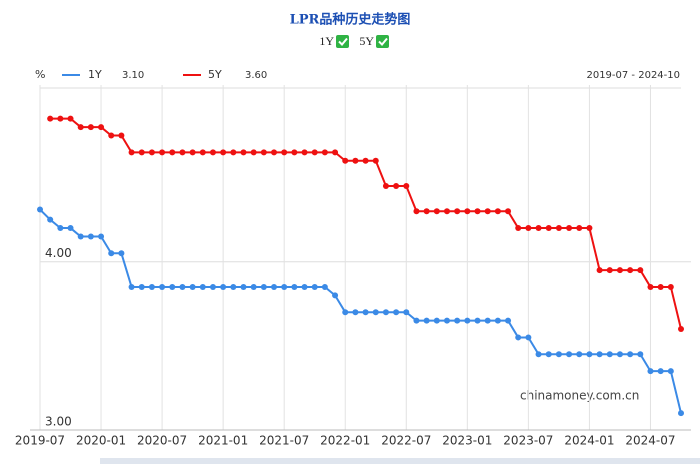  What do you see at coordinates (95, 74) in the screenshot?
I see `legend-label: 1Y` at bounding box center [95, 74].